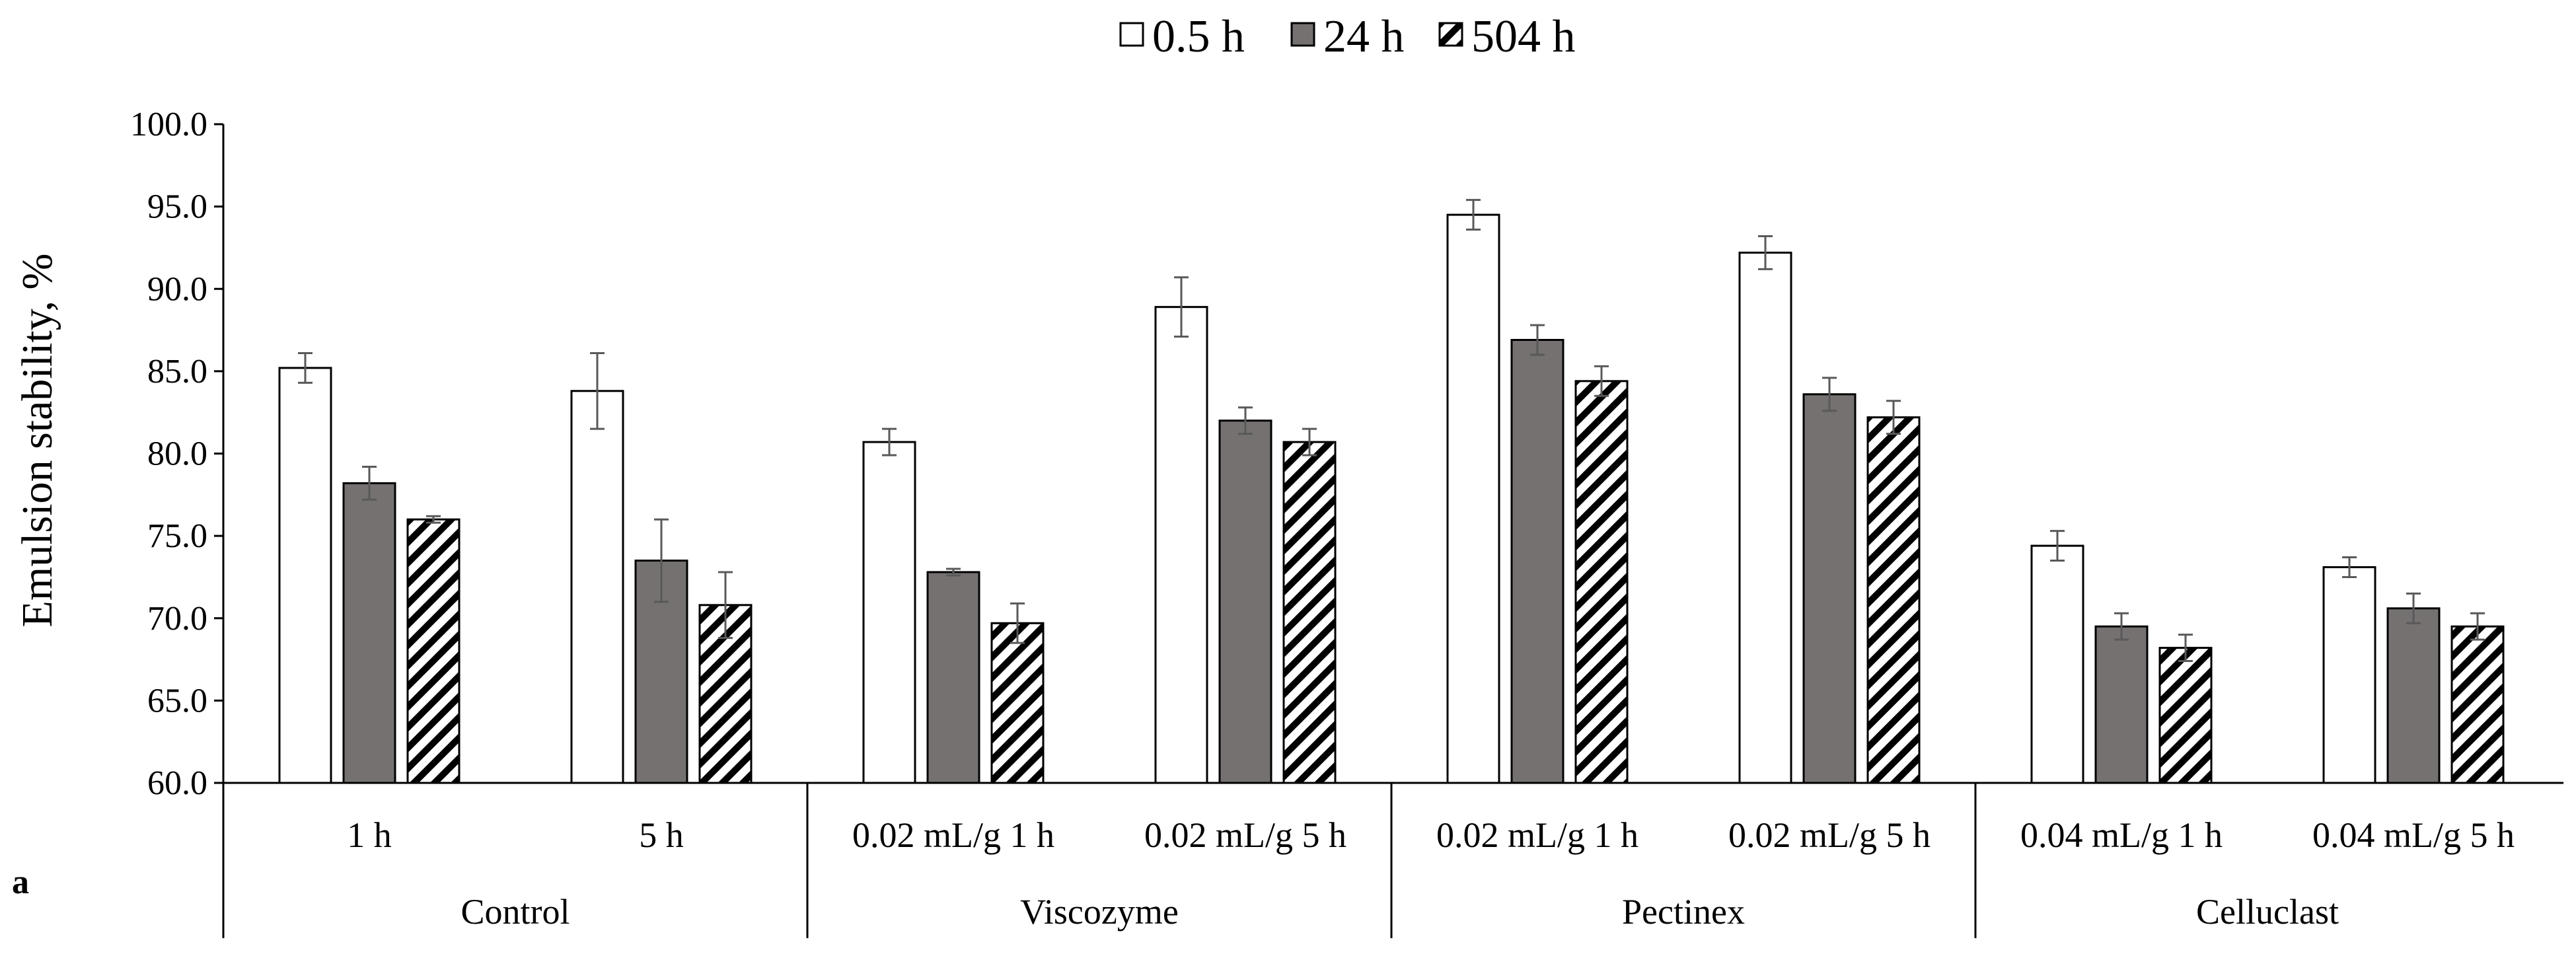 The height and width of the screenshot is (956, 2576). Describe the element at coordinates (661, 835) in the screenshot. I see `x-category-label: 5 h` at that location.